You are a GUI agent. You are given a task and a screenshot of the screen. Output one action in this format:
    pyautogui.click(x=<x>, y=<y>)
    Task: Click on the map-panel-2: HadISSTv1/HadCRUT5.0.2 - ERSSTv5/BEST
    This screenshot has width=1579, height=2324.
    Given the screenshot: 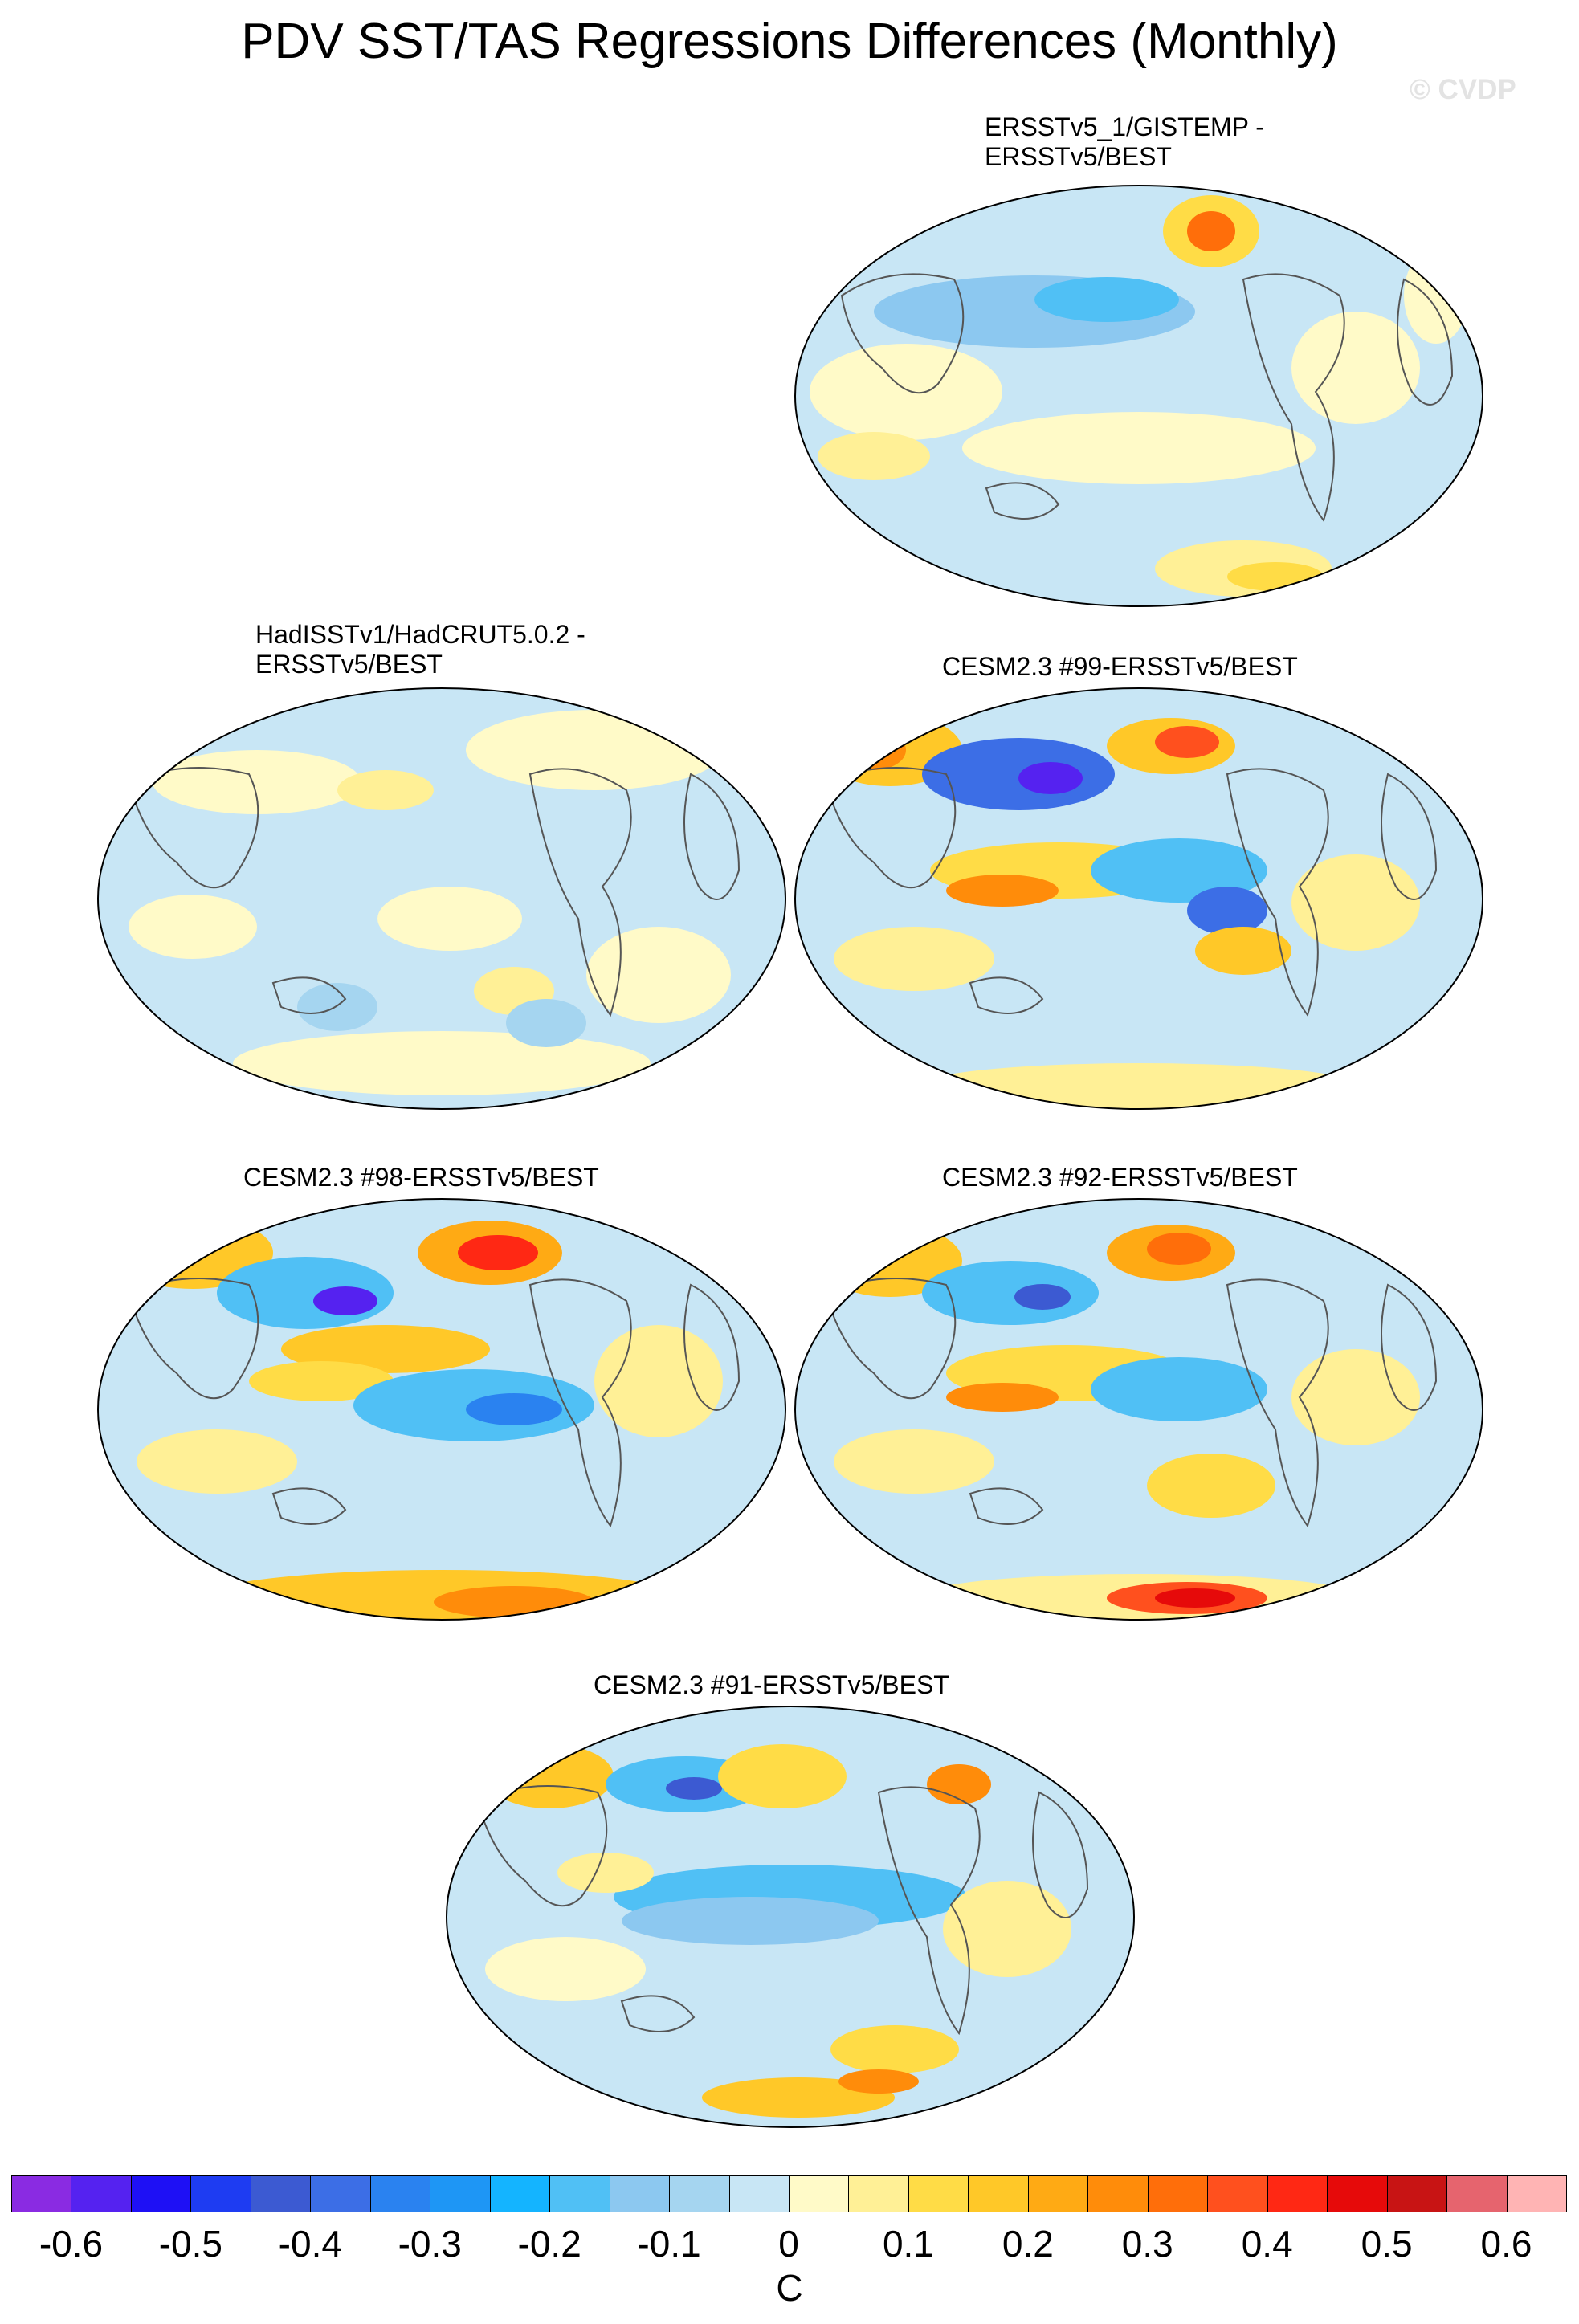 What is the action you would take?
    pyautogui.click(x=441, y=869)
    